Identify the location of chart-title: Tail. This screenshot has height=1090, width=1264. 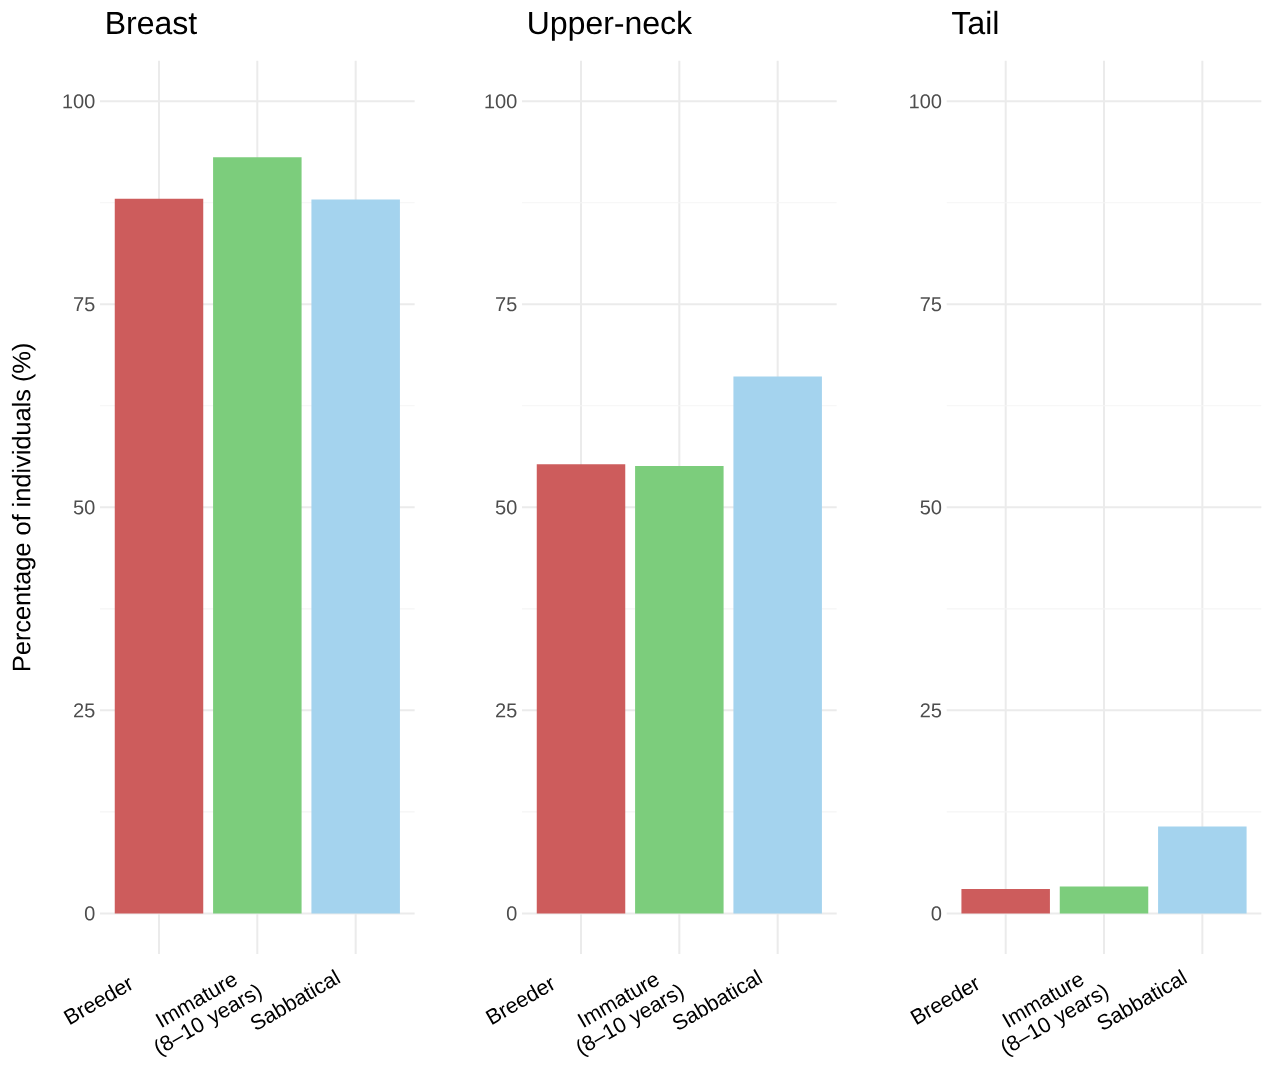
(975, 22).